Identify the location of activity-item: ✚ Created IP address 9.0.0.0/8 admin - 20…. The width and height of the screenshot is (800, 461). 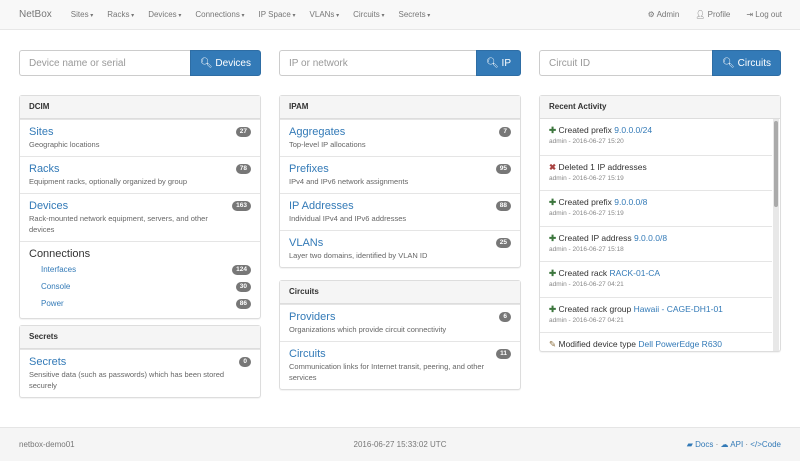
(656, 243).